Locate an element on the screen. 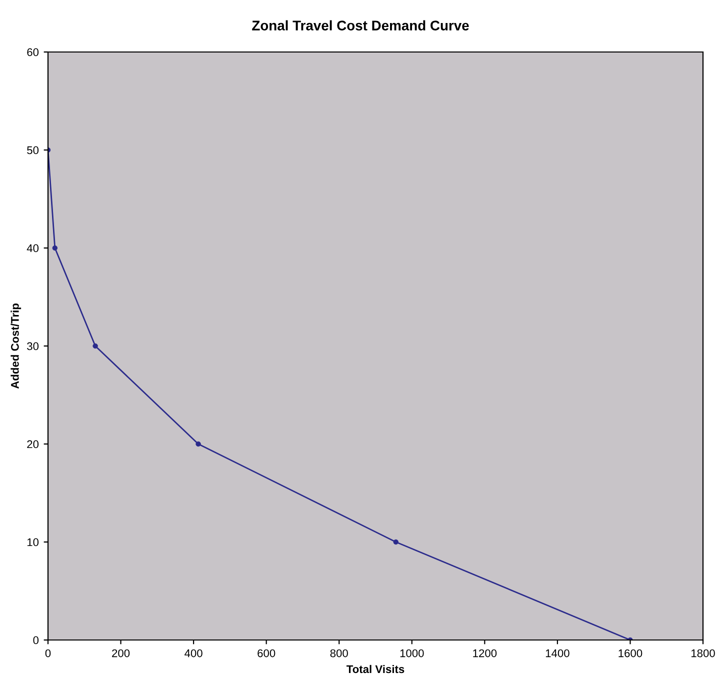 This screenshot has width=721, height=675. x-tick-label: 200 is located at coordinates (121, 653).